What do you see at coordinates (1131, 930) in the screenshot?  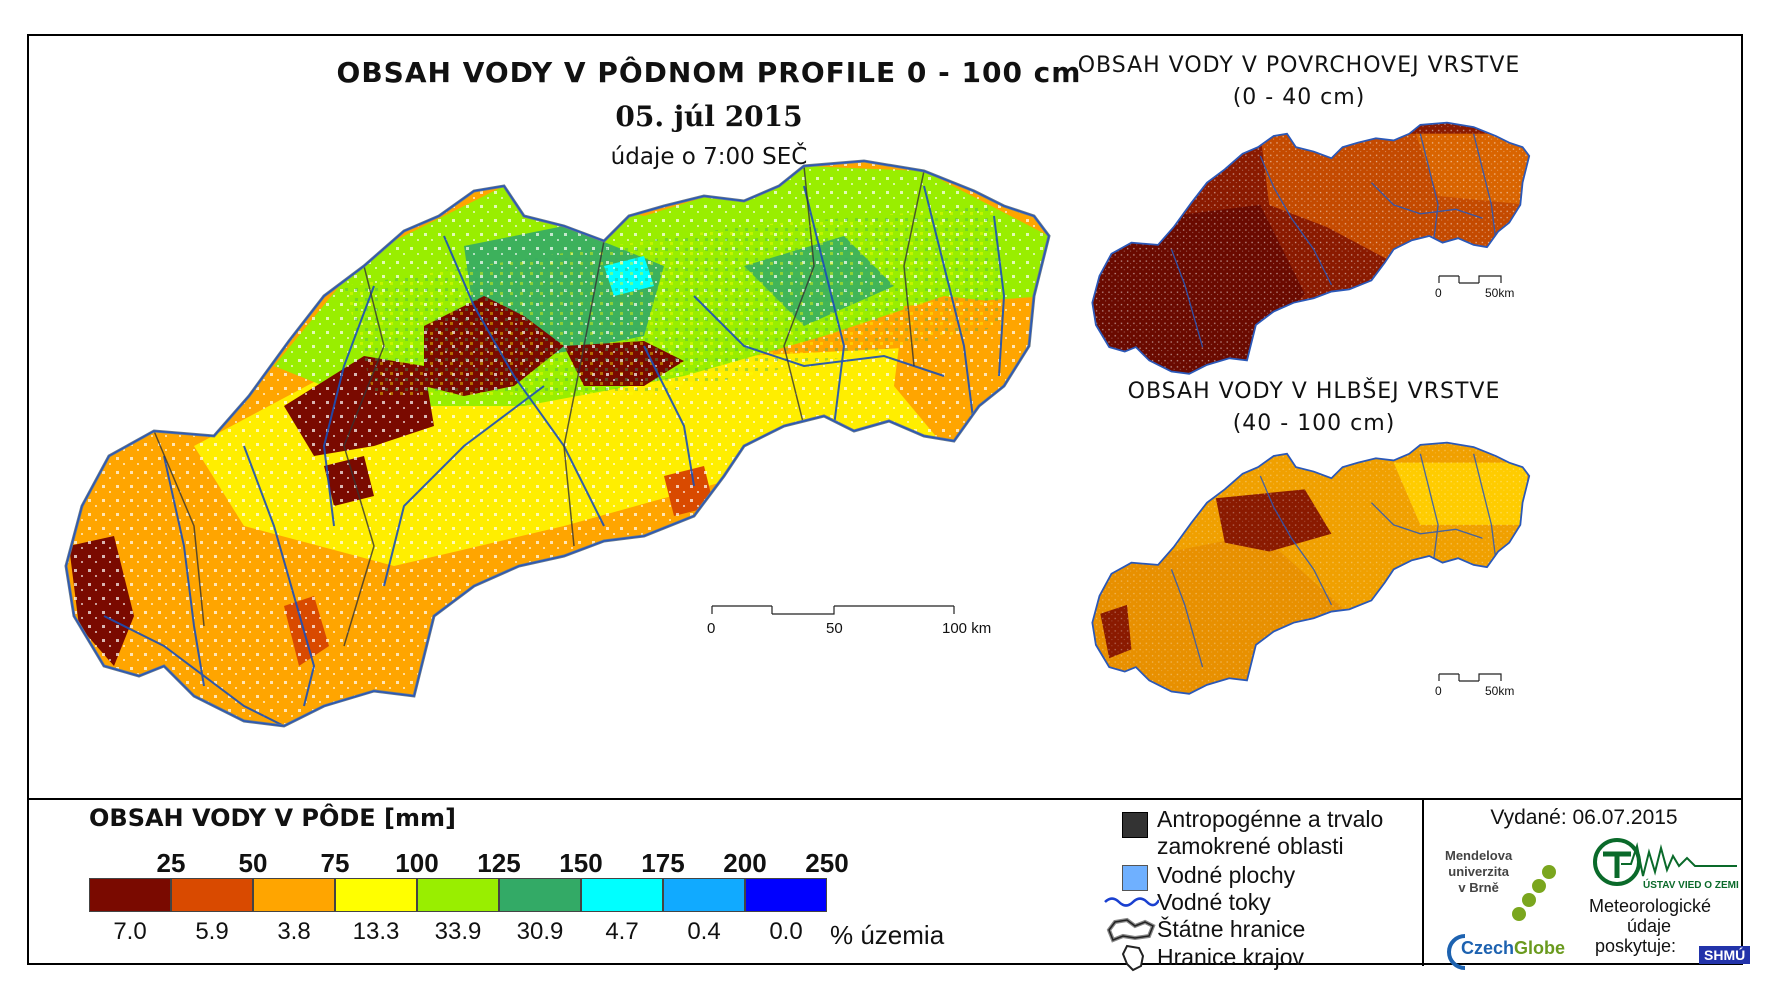 I see `state-border-icon` at bounding box center [1131, 930].